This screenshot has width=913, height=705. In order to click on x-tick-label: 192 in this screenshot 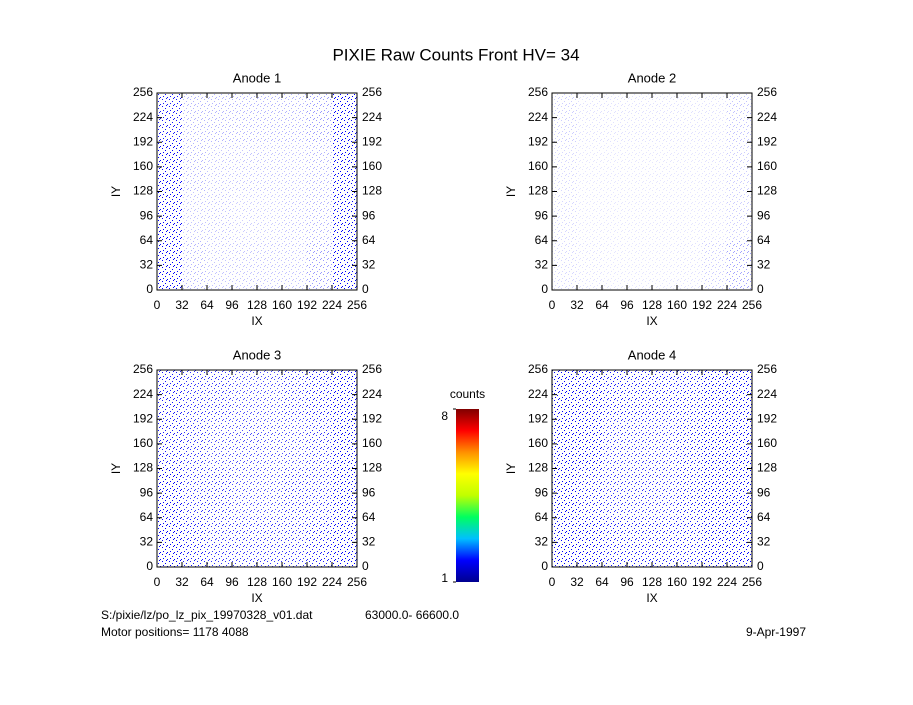, I will do `click(702, 305)`.